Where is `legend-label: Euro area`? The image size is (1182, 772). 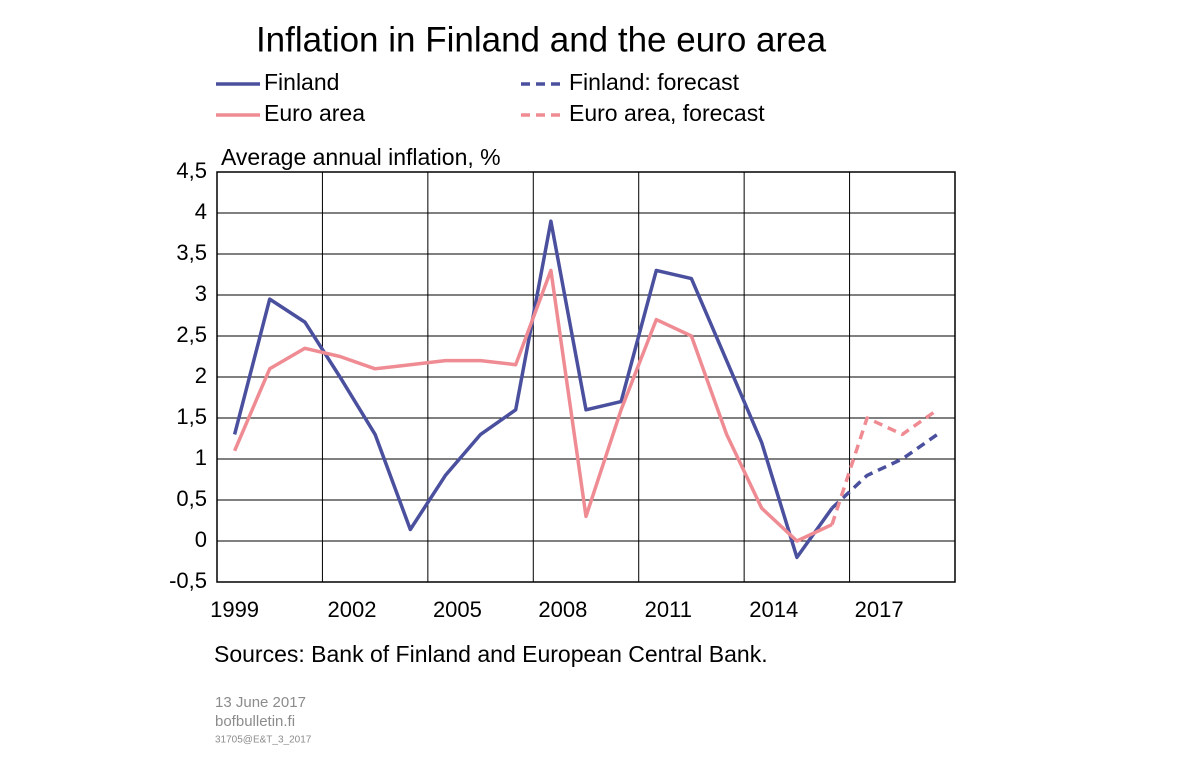 legend-label: Euro area is located at coordinates (314, 113).